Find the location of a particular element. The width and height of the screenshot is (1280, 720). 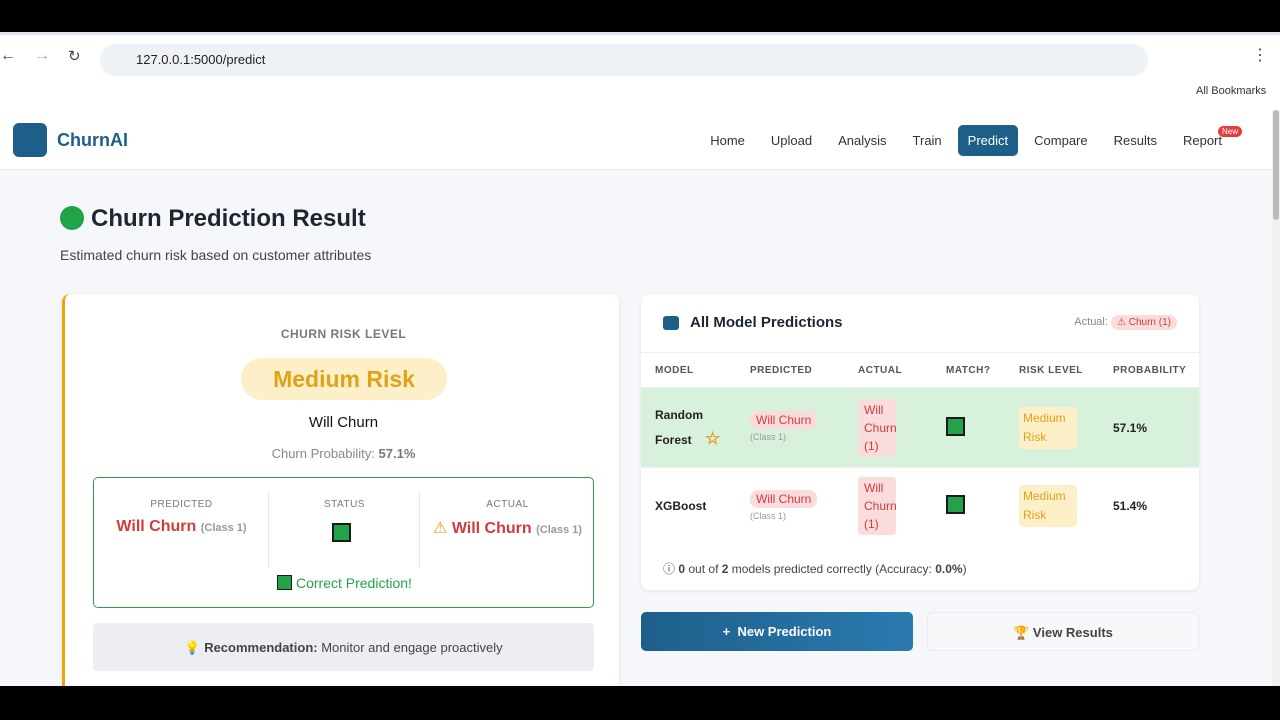

probability: Churn Probability: 57.1% is located at coordinates (343, 453).